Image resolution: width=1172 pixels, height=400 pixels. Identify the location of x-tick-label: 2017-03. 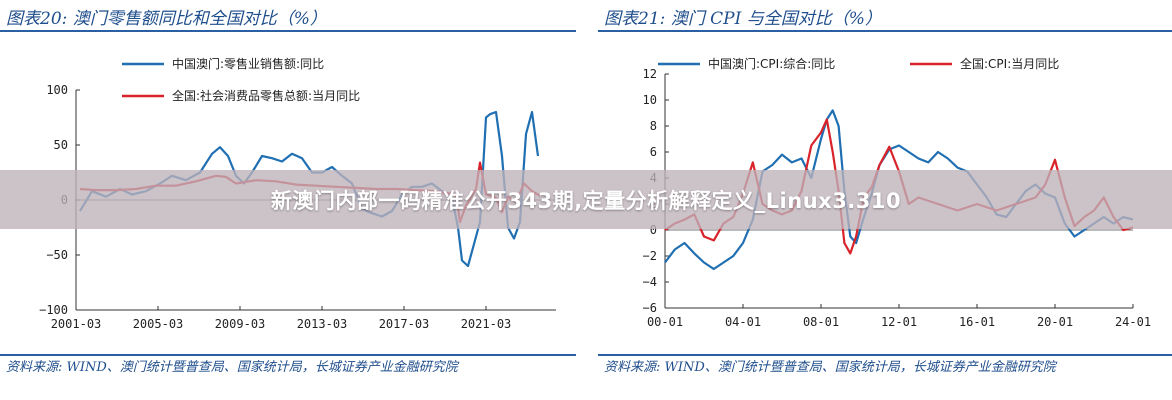
(404, 324).